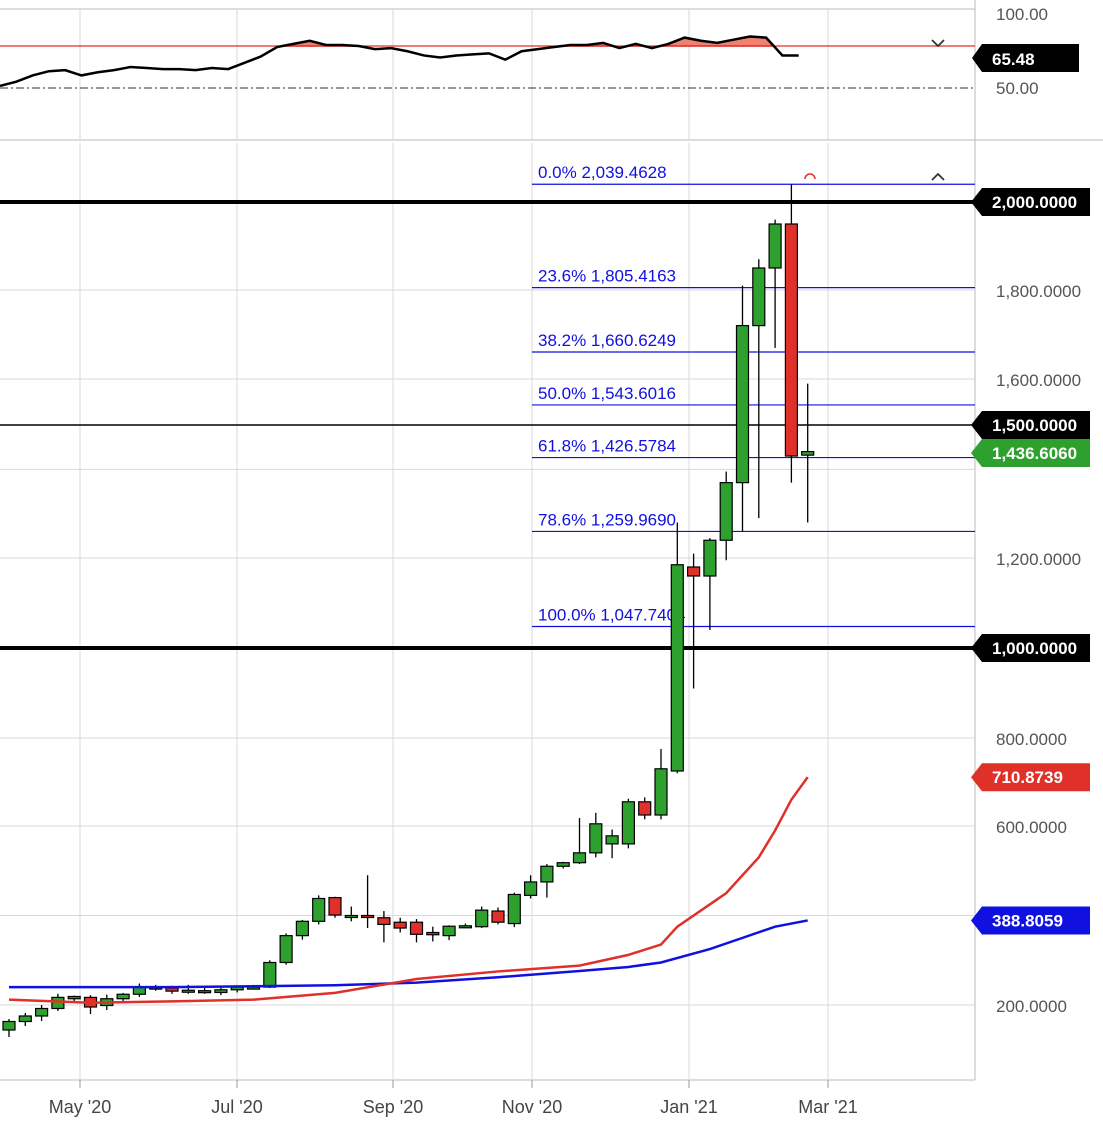 The image size is (1103, 1129). What do you see at coordinates (236, 1107) in the screenshot?
I see `x-axis-tick-label: Jul '20` at bounding box center [236, 1107].